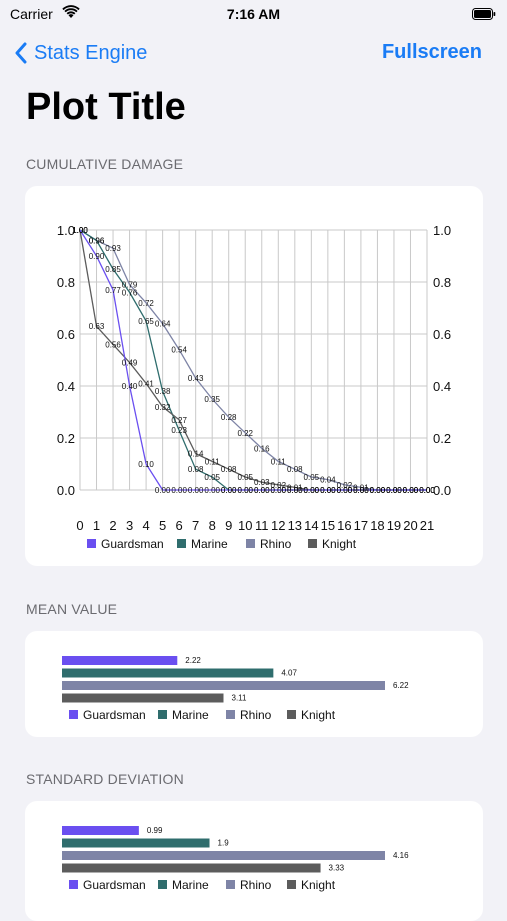 Image resolution: width=507 pixels, height=921 pixels. I want to click on data-label-knight: 1.00, so click(80, 230).